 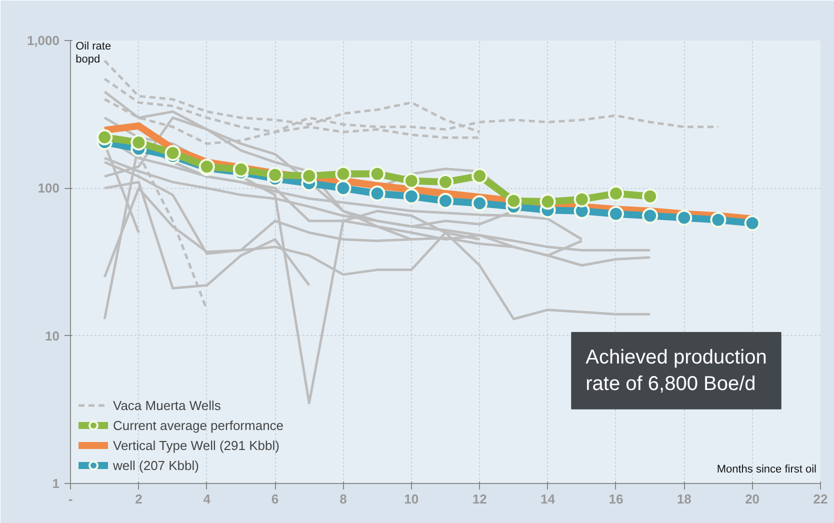 What do you see at coordinates (343, 499) in the screenshot?
I see `x-tick-label: 8` at bounding box center [343, 499].